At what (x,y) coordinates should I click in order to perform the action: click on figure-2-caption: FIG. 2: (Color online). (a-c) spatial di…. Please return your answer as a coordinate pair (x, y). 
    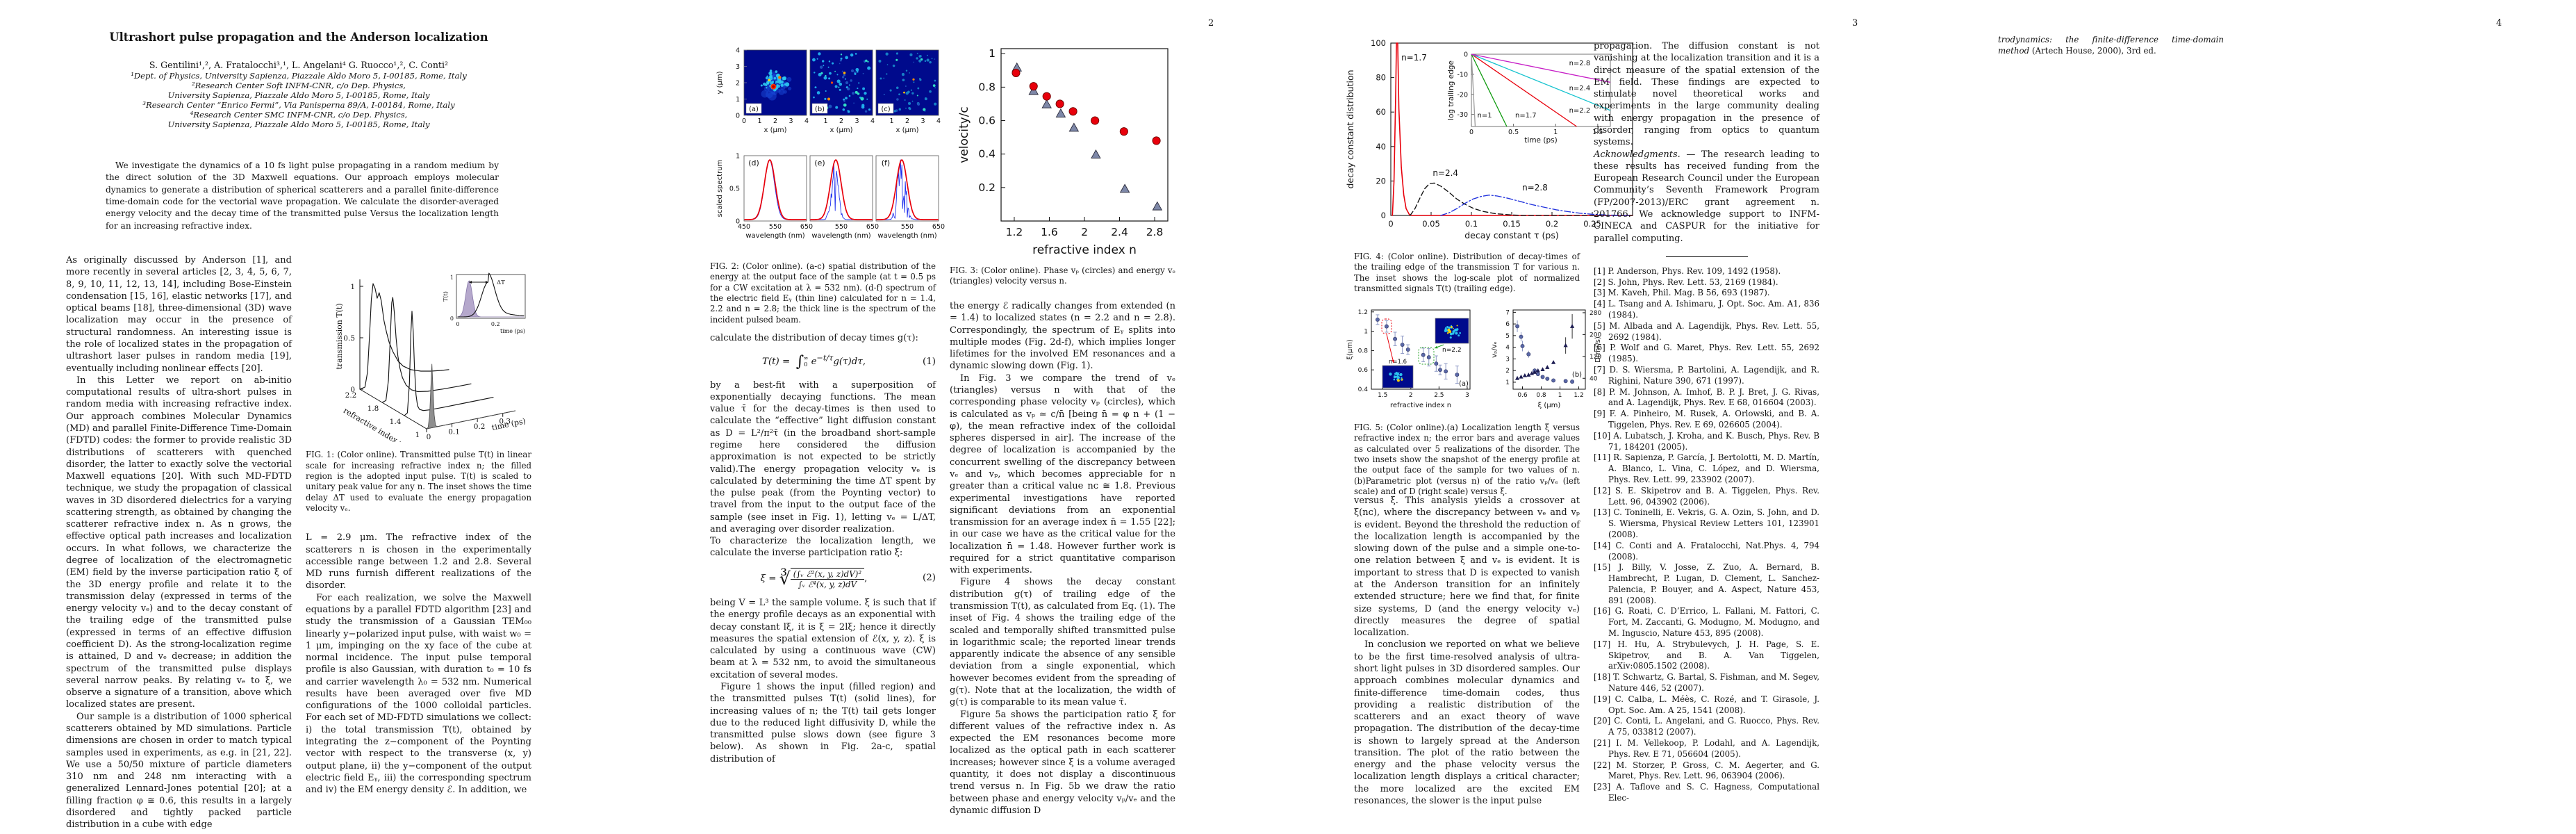
    Looking at the image, I should click on (823, 293).